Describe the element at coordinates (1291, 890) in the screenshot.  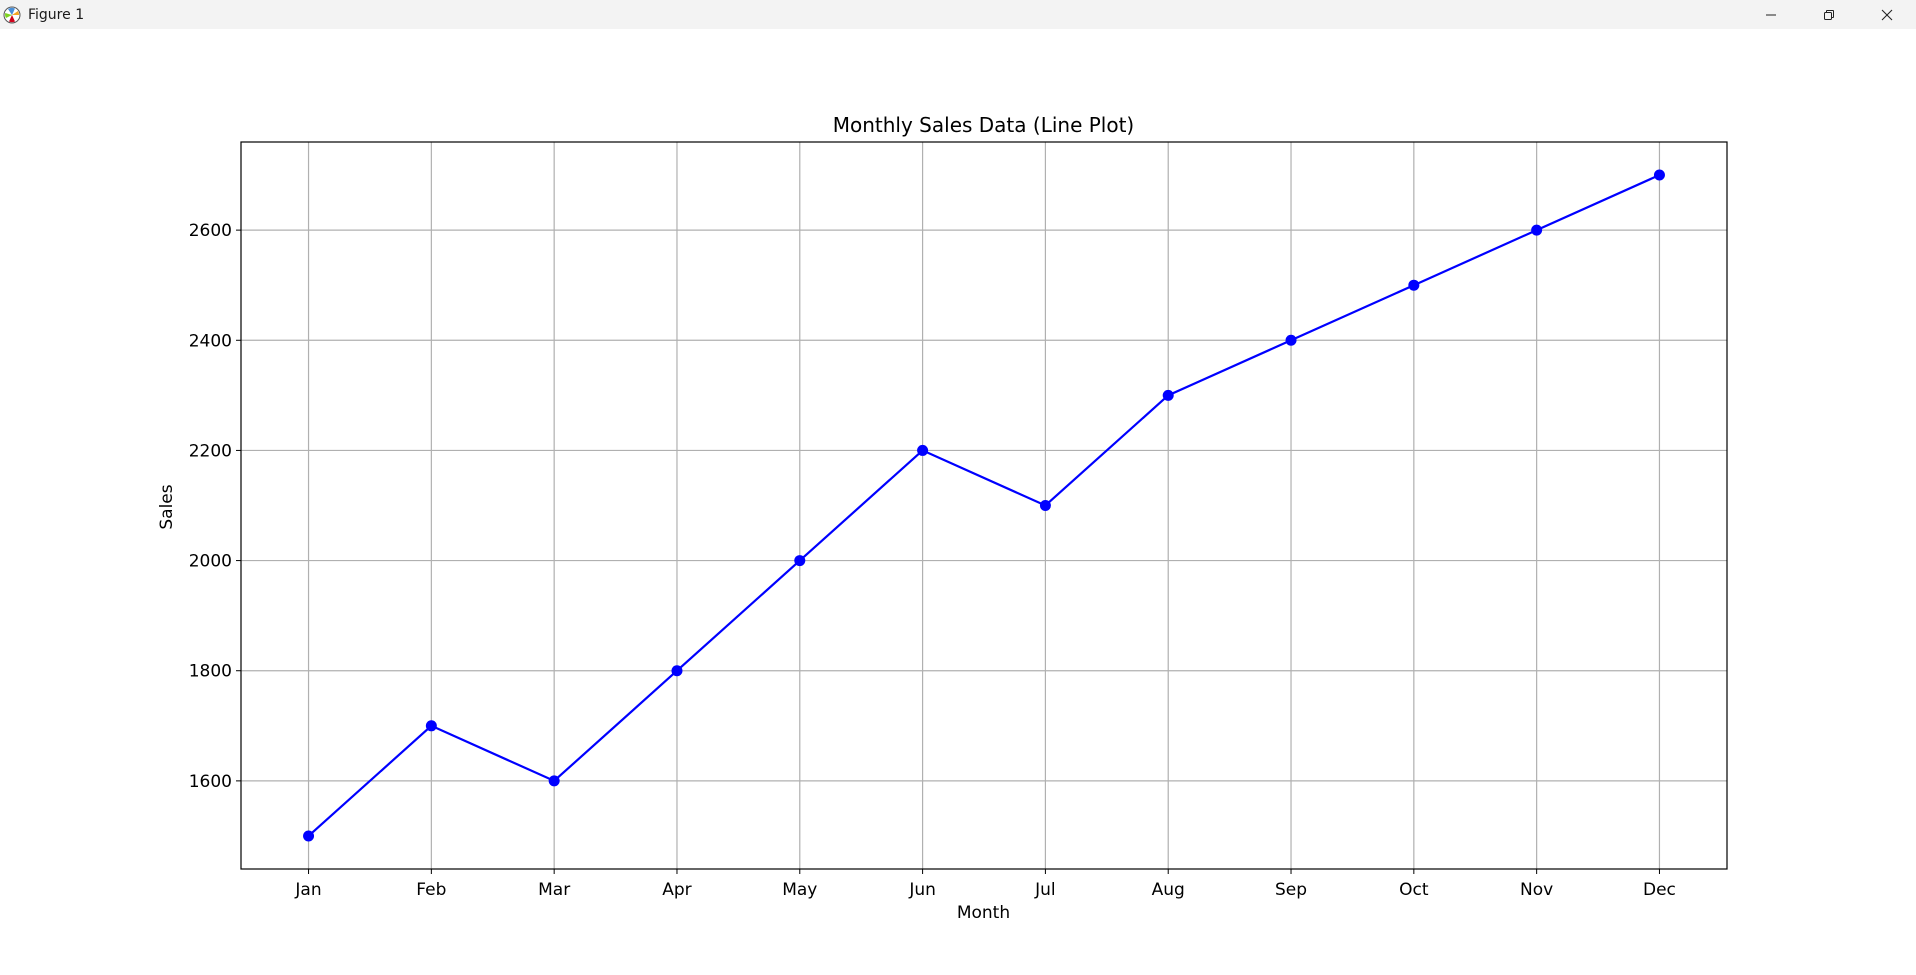
I see `x-tick-label: Sep` at that location.